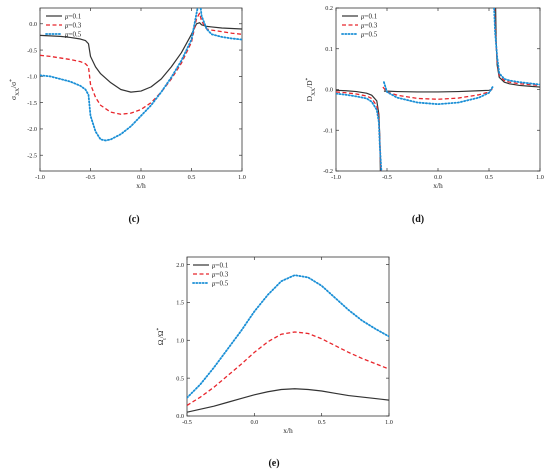  What do you see at coordinates (32, 77) in the screenshot?
I see `y-tick-label: -1.0` at bounding box center [32, 77].